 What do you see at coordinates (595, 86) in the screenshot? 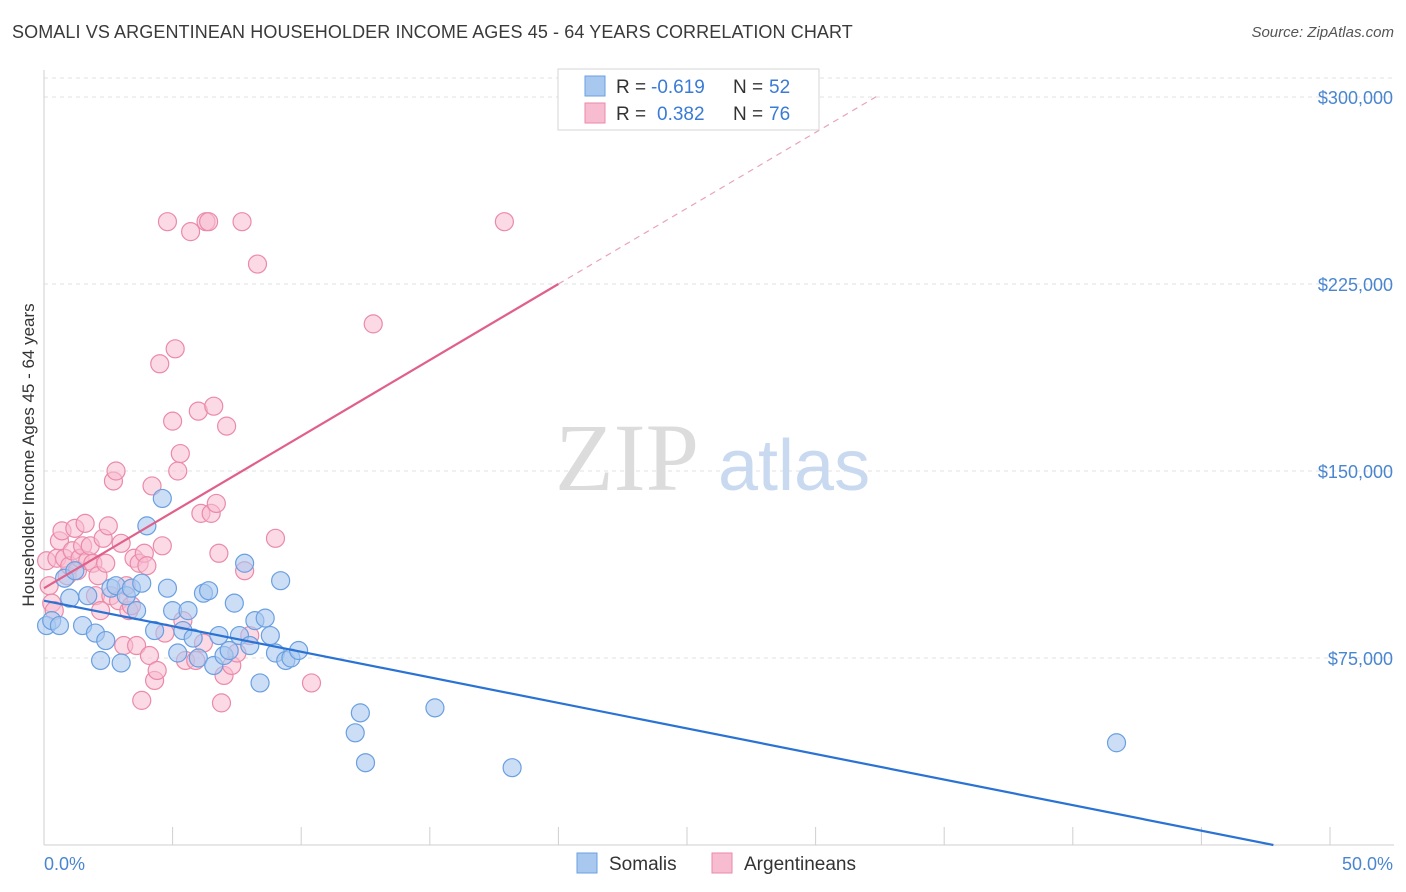
I see `legend-swatch-somalis` at bounding box center [595, 86].